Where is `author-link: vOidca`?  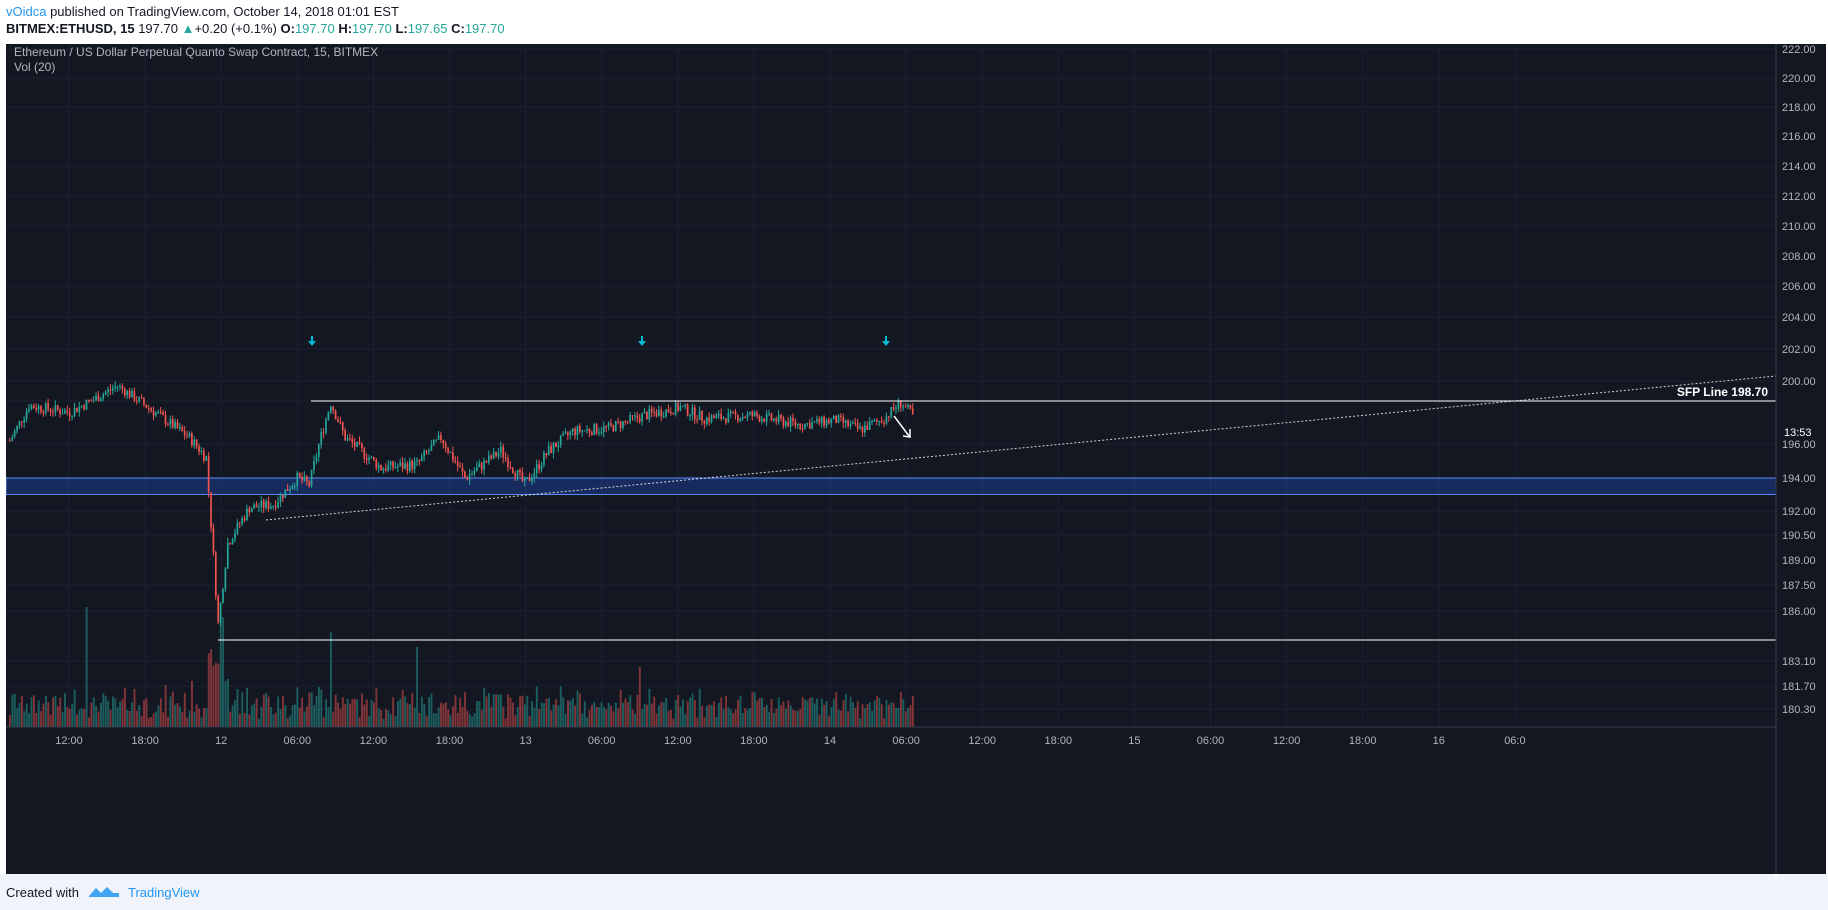
author-link: vOidca is located at coordinates (26, 11).